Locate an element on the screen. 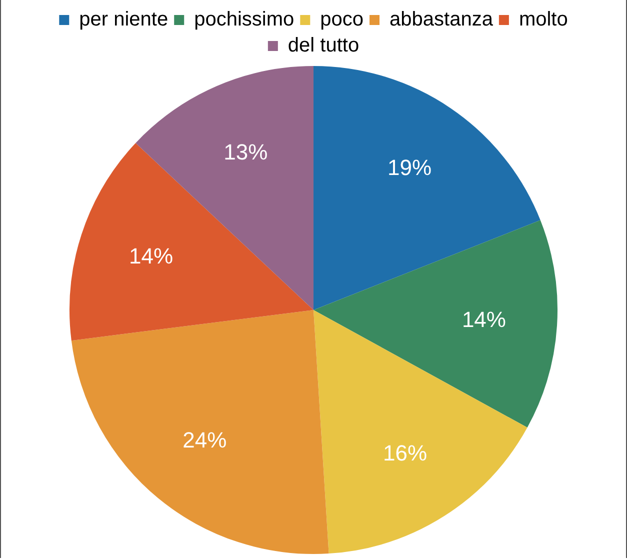 The width and height of the screenshot is (627, 560). legend-label: per niente is located at coordinates (123, 19).